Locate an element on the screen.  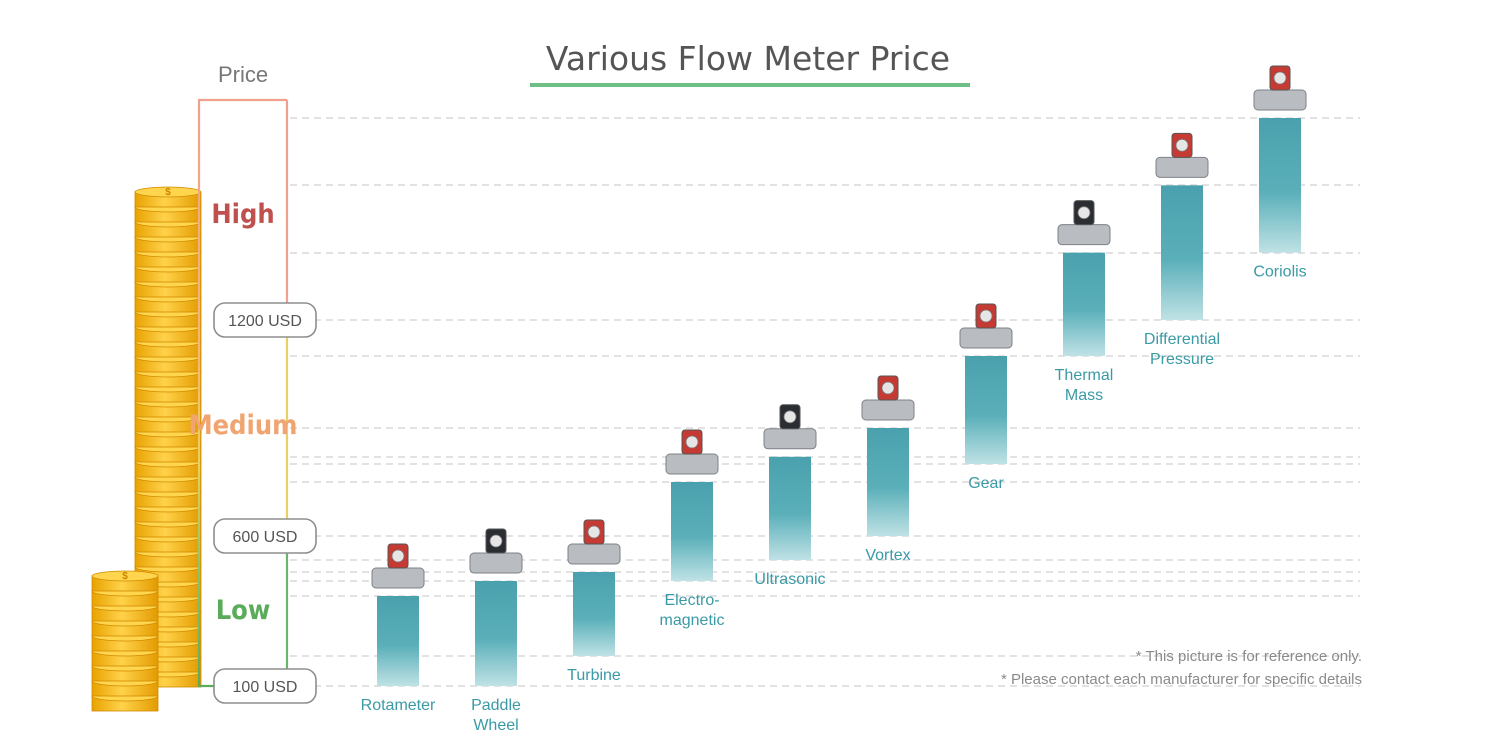
title-underline is located at coordinates (750, 85).